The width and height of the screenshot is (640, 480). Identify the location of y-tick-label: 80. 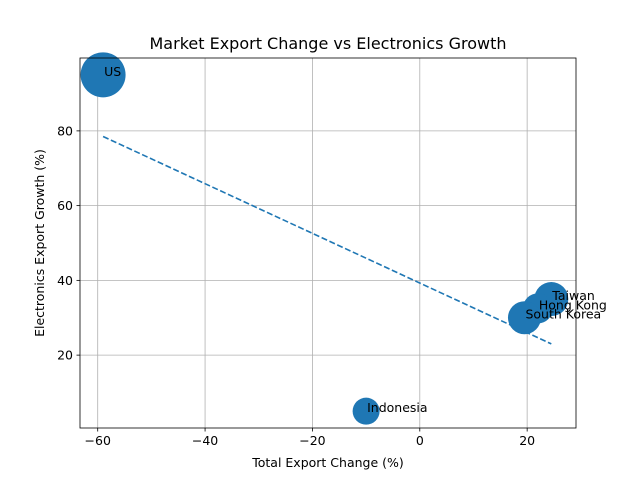
(65, 130).